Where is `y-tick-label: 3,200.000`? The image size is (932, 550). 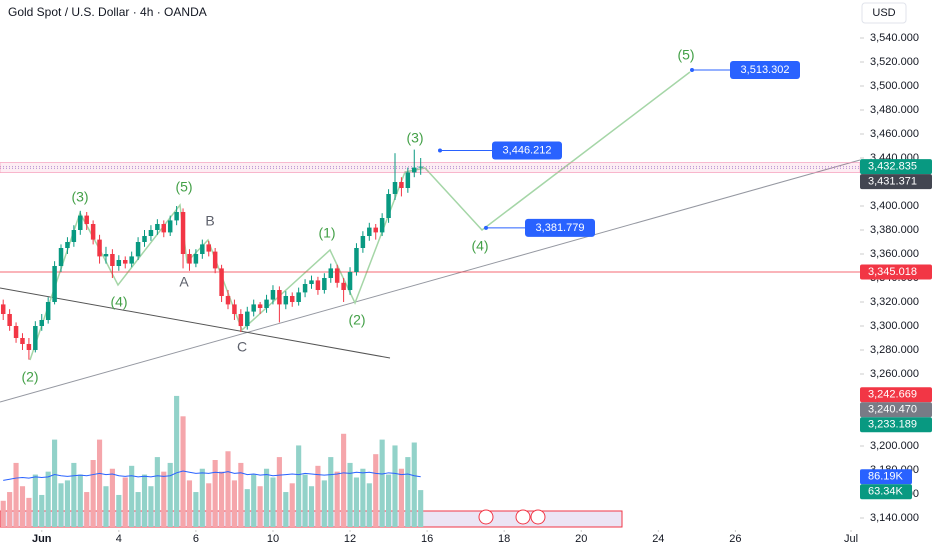 y-tick-label: 3,200.000 is located at coordinates (894, 446).